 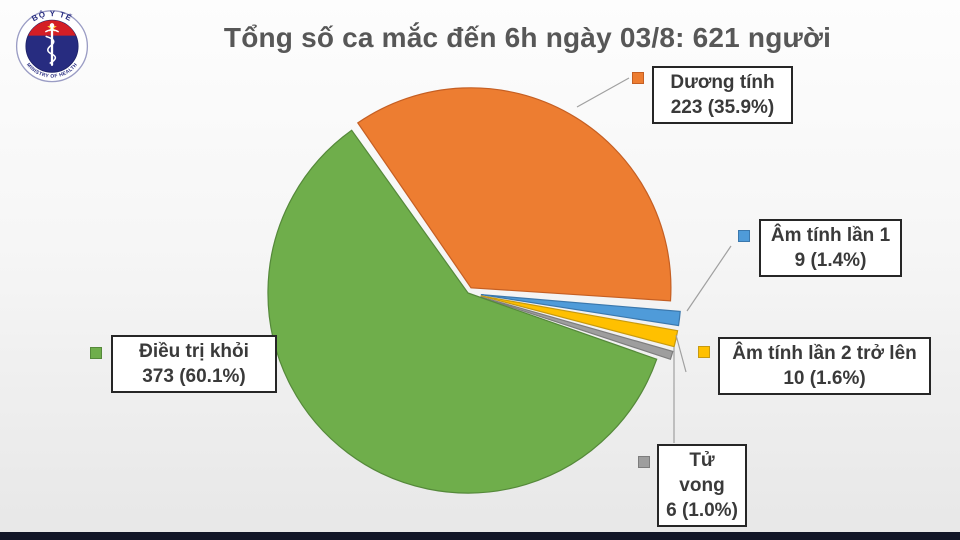 I want to click on ministry-of-health-logo: BỘ Y TẾ MINISTRY OF HEALTH, so click(x=52, y=46).